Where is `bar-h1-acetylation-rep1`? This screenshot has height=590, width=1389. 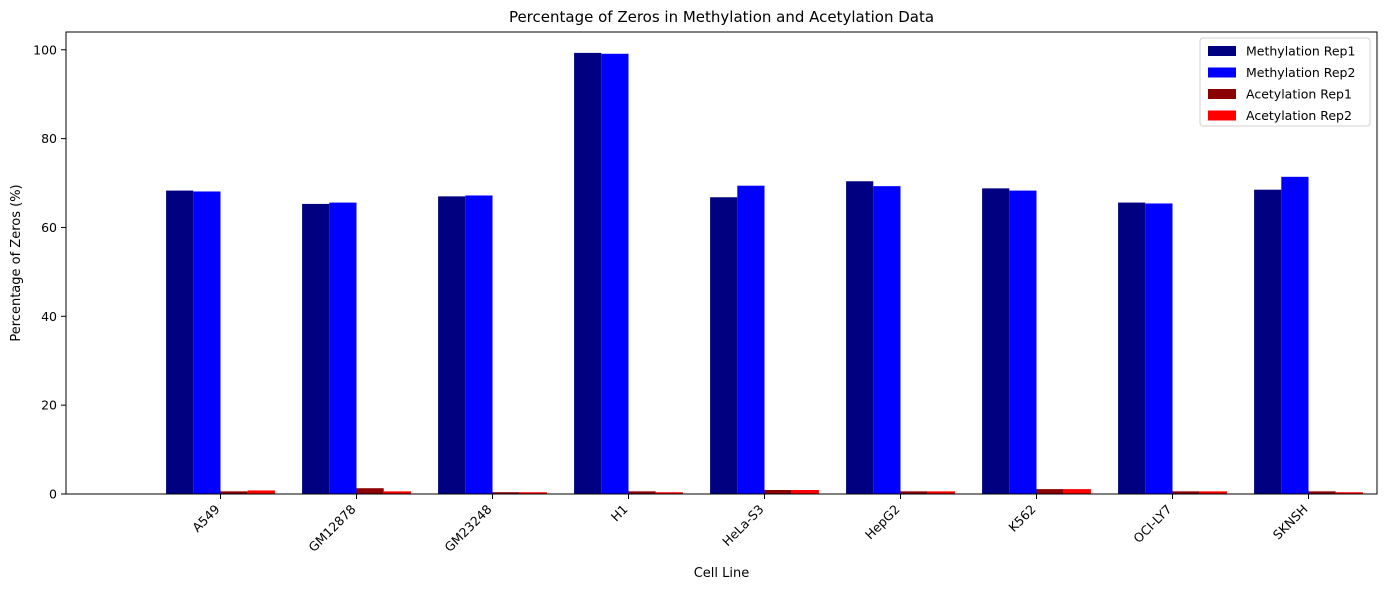 bar-h1-acetylation-rep1 is located at coordinates (642, 492).